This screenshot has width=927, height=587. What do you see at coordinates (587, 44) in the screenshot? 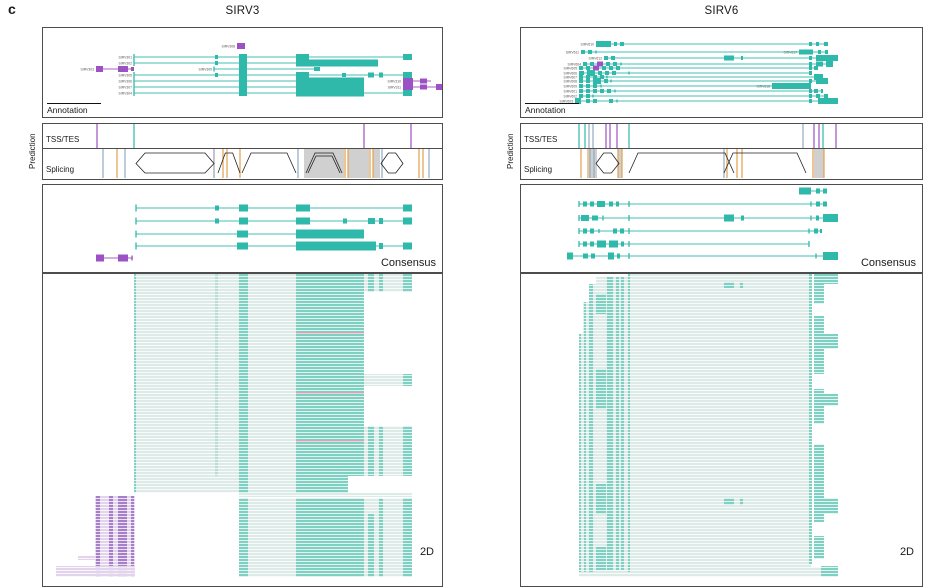
I see `transcript-label: SIRV610` at bounding box center [587, 44].